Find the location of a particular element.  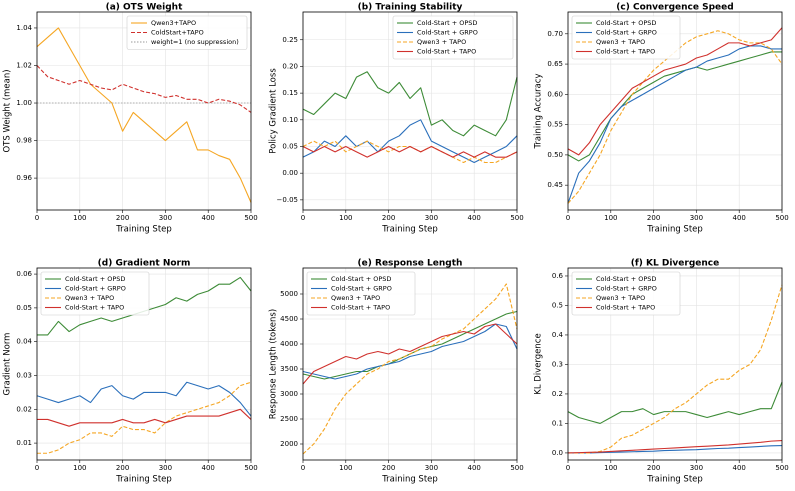

y-tick-label: 0.15 is located at coordinates (290, 93).